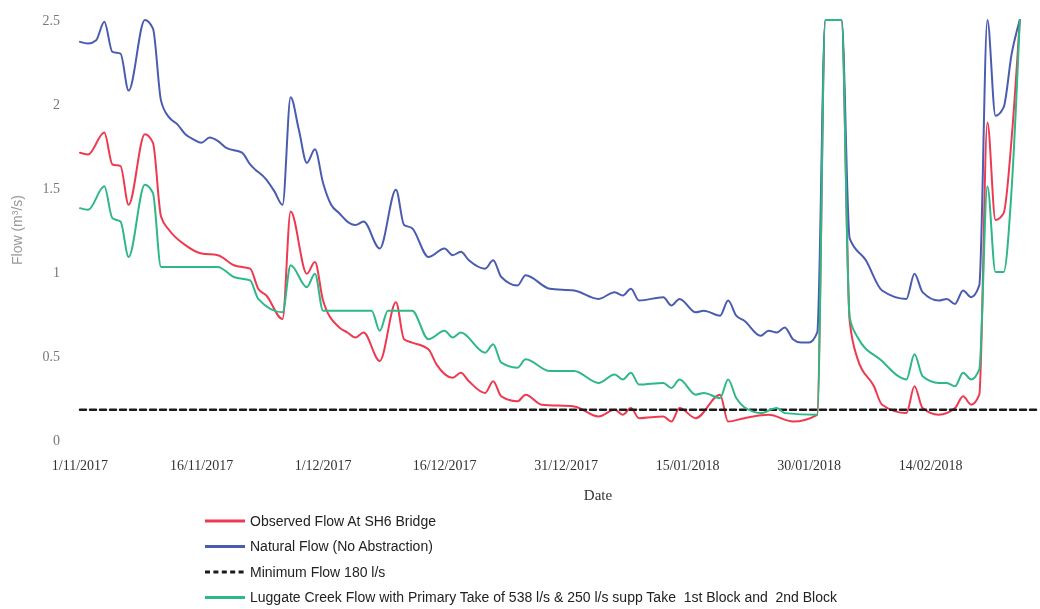 The width and height of the screenshot is (1040, 609). Describe the element at coordinates (341, 546) in the screenshot. I see `legend-label: Natural Flow (No Abstraction)` at that location.